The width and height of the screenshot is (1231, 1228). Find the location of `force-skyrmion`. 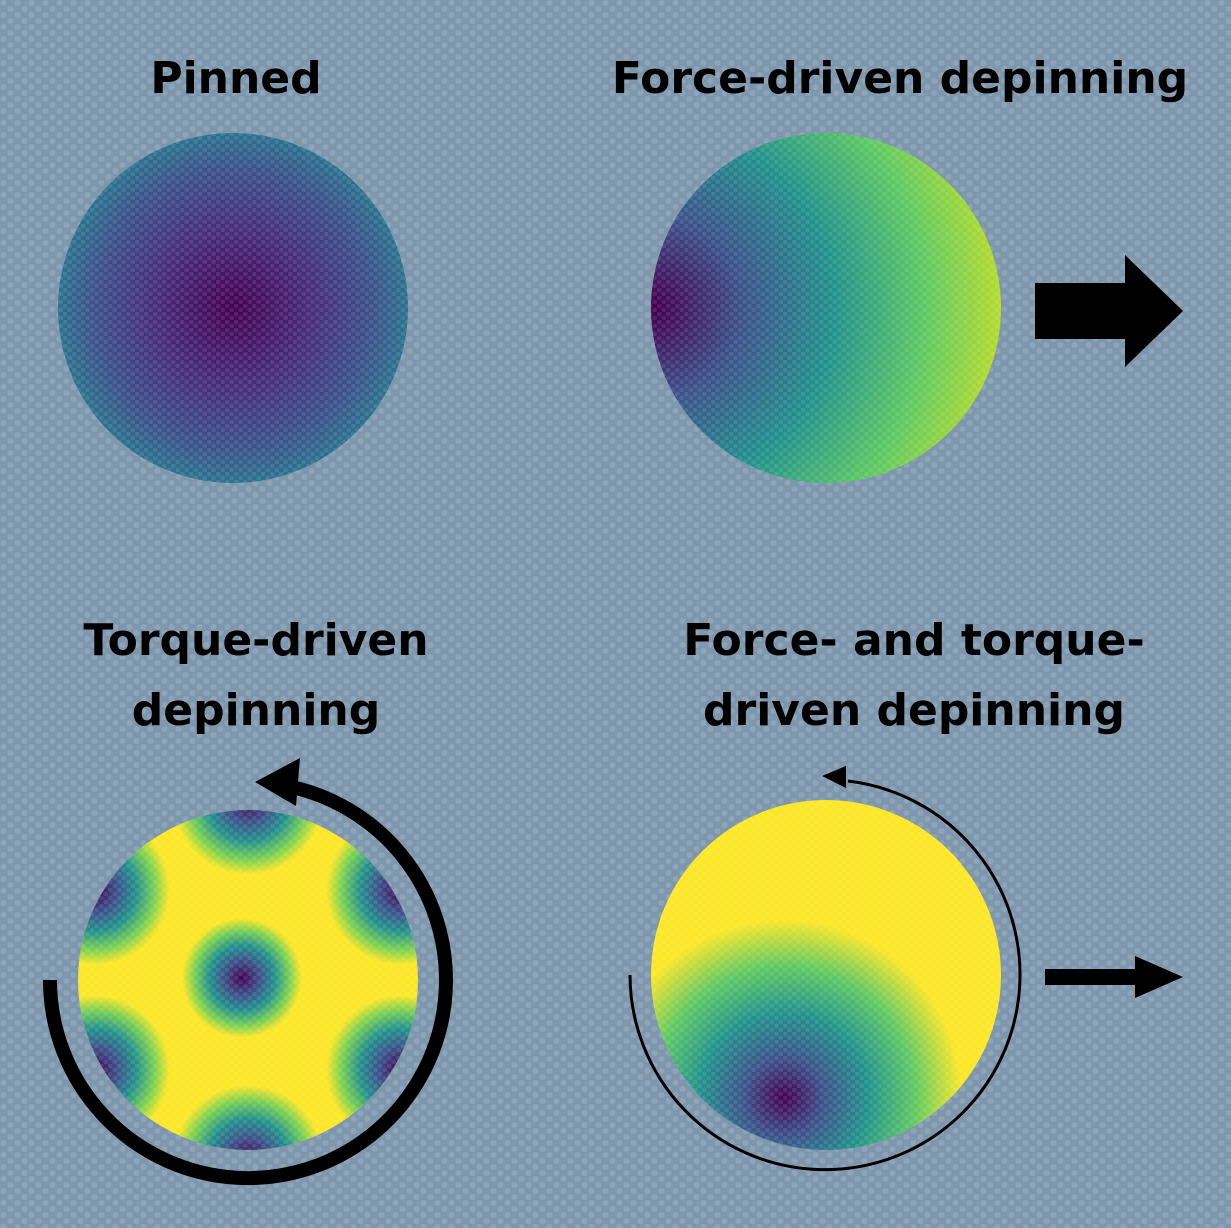

force-skyrmion is located at coordinates (826, 308).